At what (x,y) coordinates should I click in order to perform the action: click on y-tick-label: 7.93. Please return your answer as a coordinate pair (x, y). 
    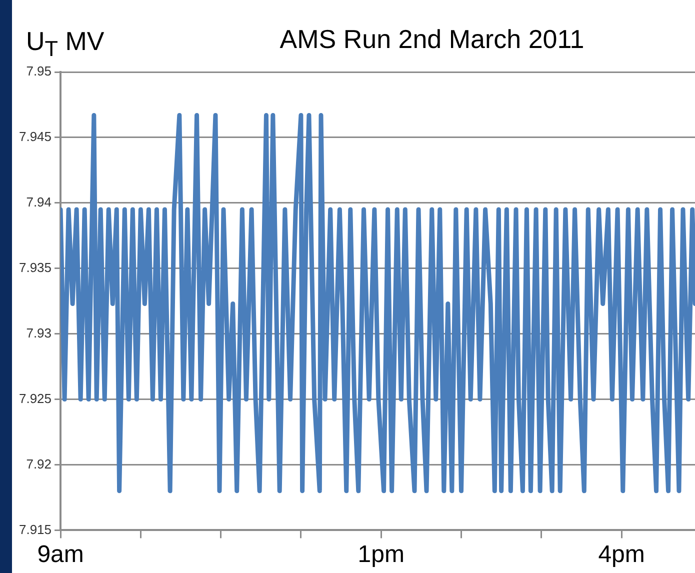
    Looking at the image, I should click on (39, 332).